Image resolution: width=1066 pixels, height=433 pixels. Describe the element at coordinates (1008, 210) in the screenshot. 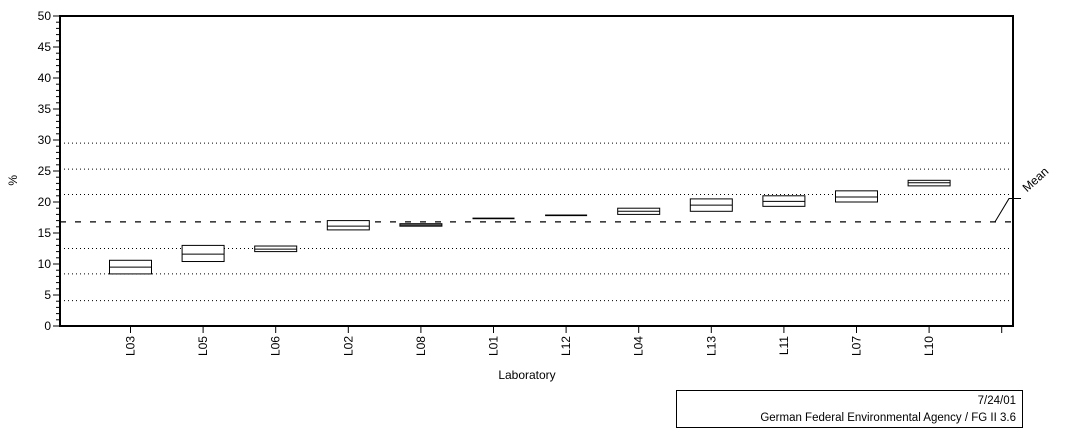

I see `mean-leader-line` at that location.